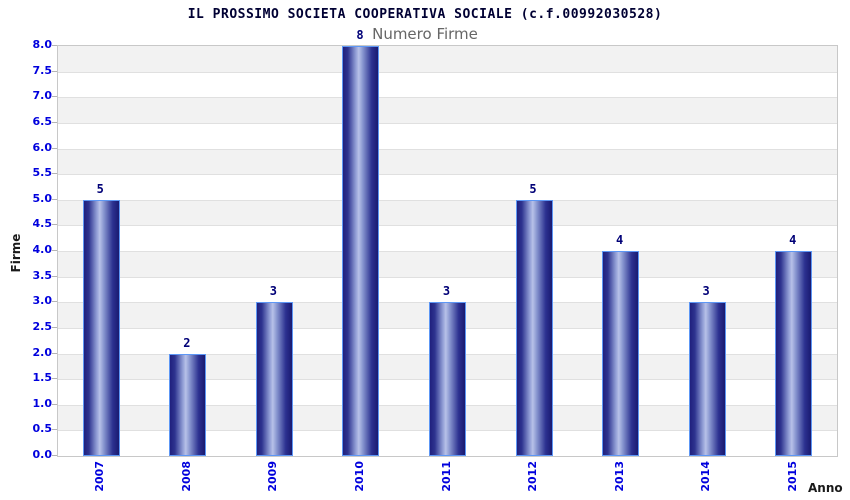  What do you see at coordinates (186, 476) in the screenshot?
I see `x-tick-label: 2008` at bounding box center [186, 476].